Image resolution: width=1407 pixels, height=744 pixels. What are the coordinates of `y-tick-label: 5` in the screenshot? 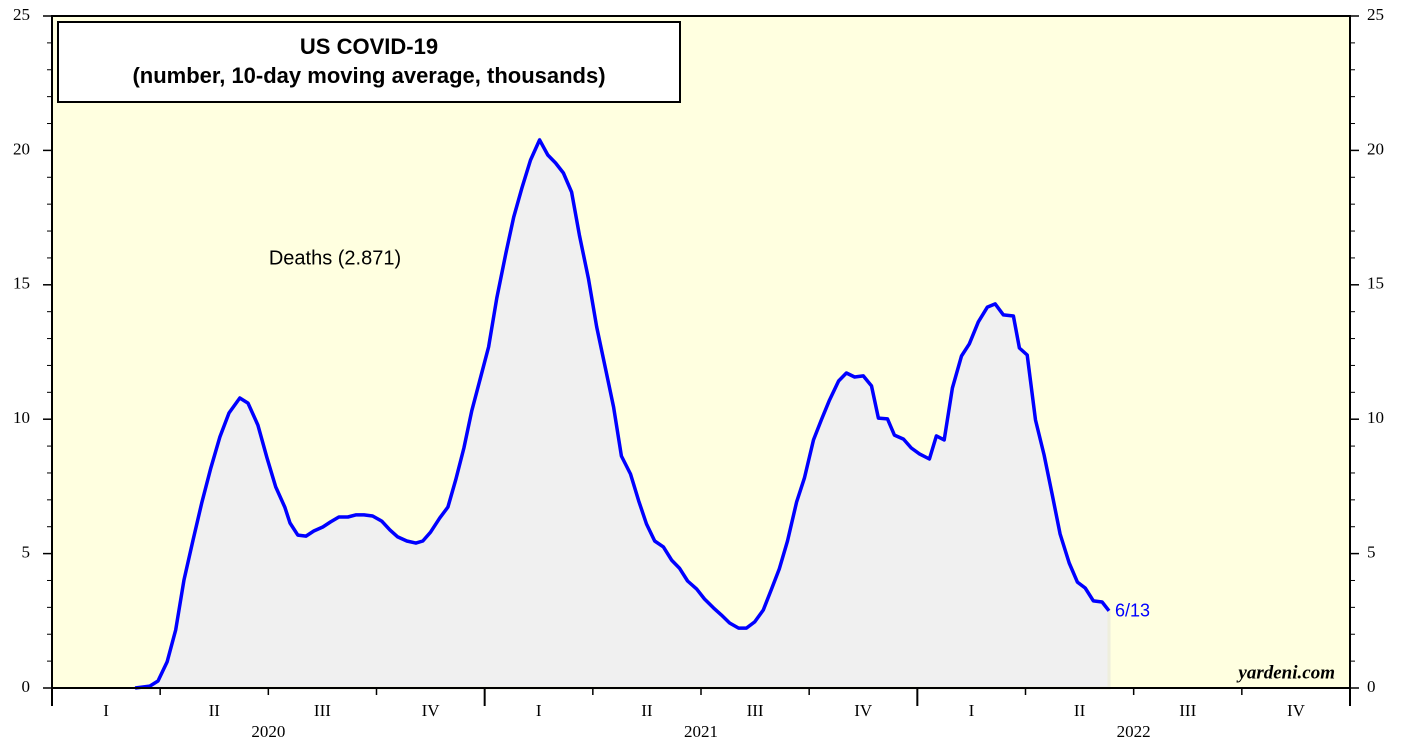 It's located at (26, 552).